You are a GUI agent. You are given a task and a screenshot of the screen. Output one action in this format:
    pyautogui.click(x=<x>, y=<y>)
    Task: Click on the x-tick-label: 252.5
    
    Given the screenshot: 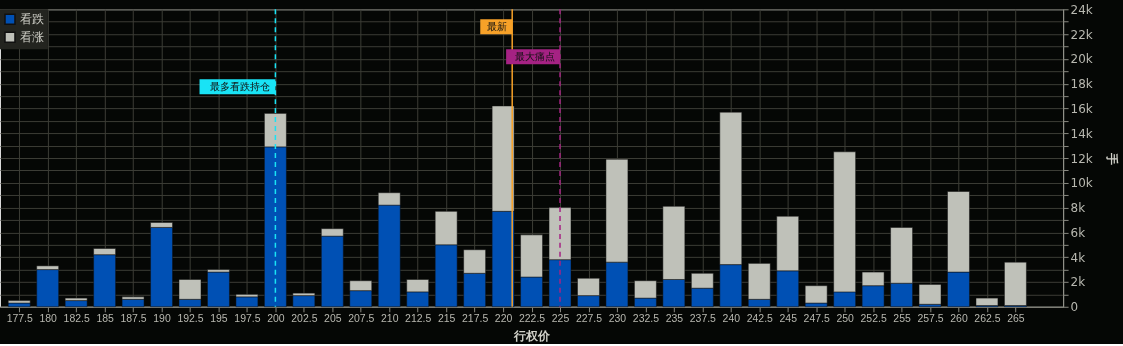 What is the action you would take?
    pyautogui.click(x=873, y=319)
    